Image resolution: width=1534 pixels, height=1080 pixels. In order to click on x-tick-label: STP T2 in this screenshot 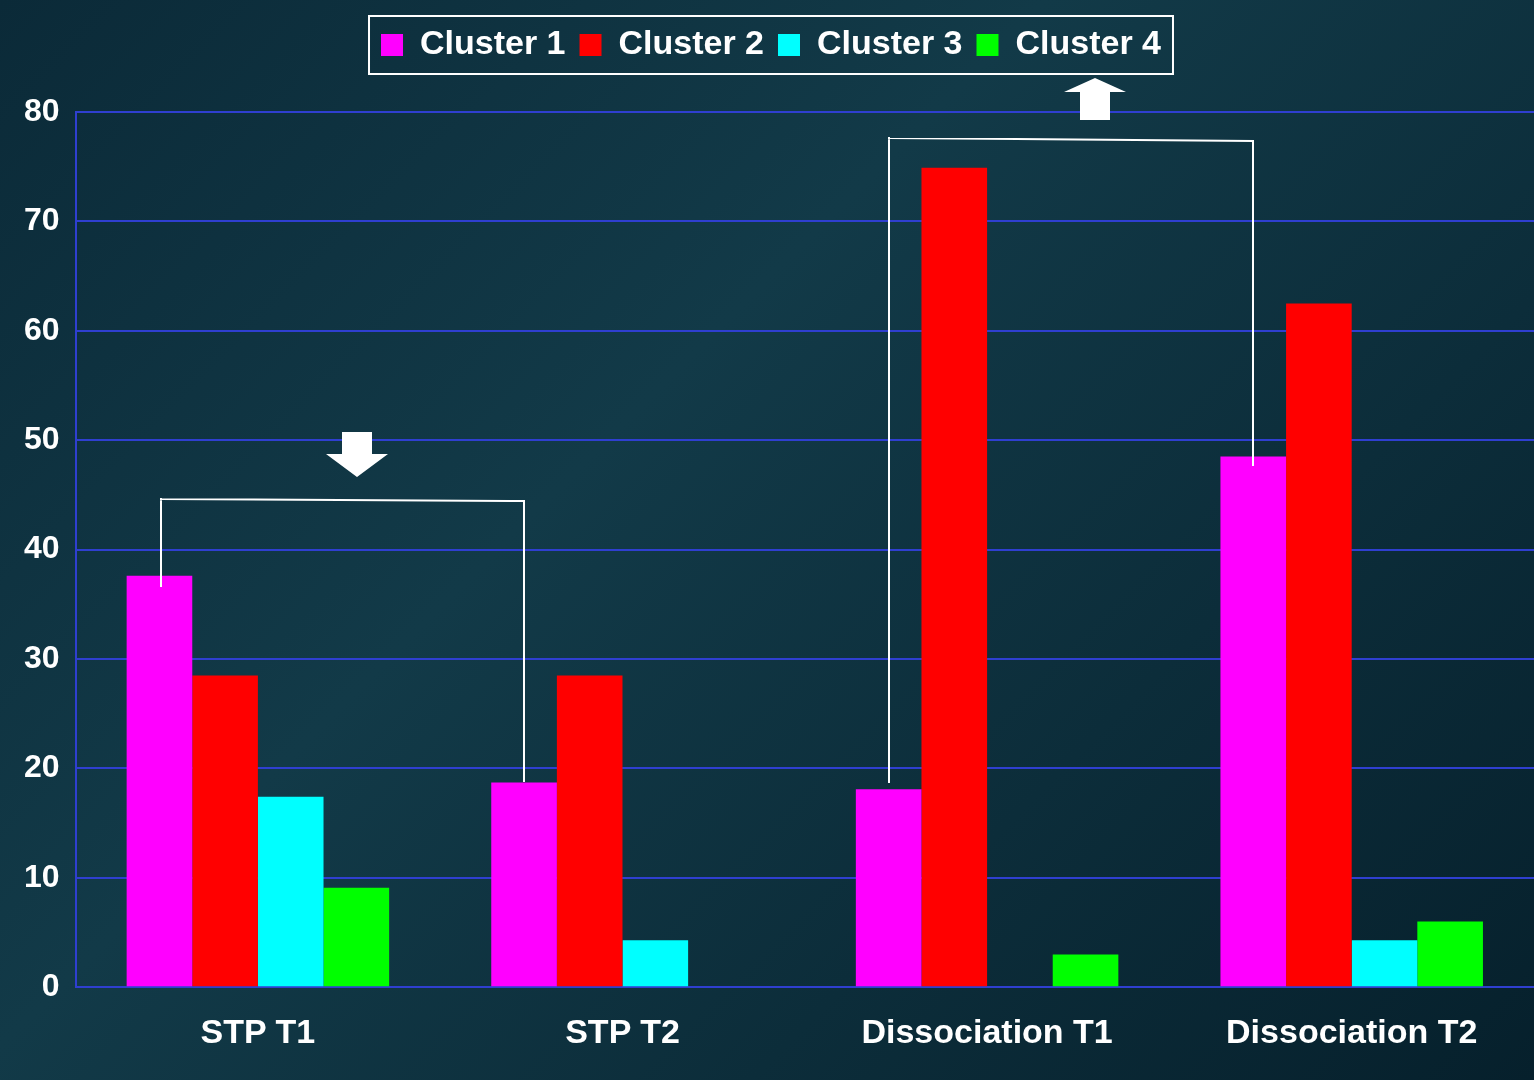, I will do `click(622, 1030)`.